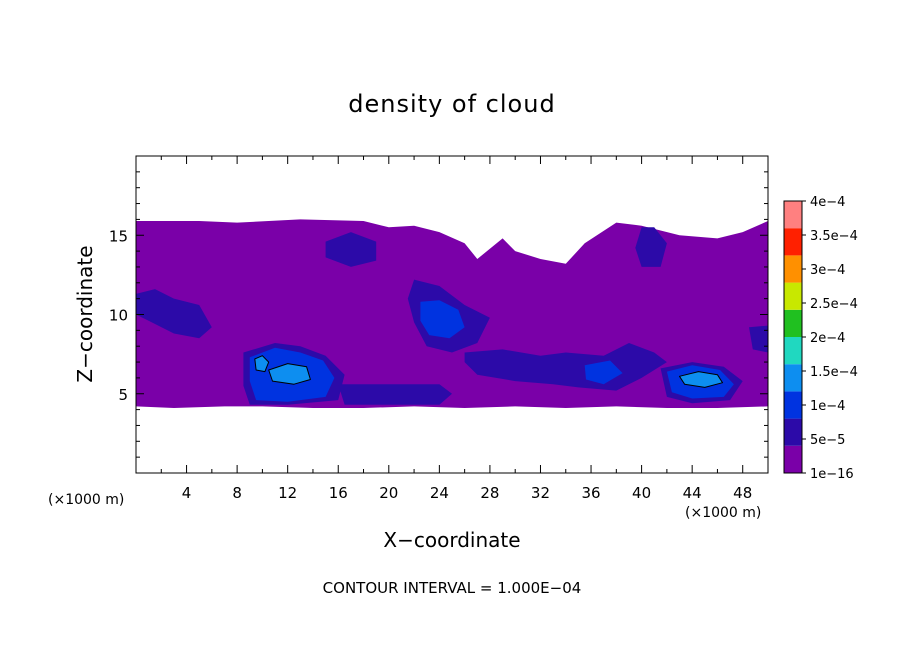  Describe the element at coordinates (834, 304) in the screenshot. I see `colorbar-label: 2.5e−4` at that location.